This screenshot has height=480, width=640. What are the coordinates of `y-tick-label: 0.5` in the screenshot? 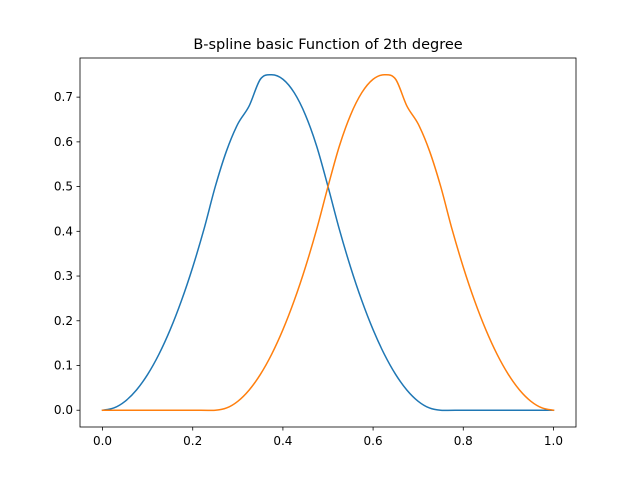 It's located at (63, 187).